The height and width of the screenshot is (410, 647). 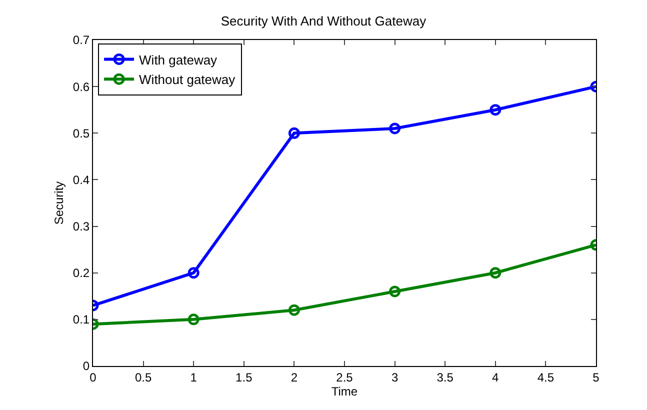 I want to click on legend-label: With gateway, so click(x=178, y=60).